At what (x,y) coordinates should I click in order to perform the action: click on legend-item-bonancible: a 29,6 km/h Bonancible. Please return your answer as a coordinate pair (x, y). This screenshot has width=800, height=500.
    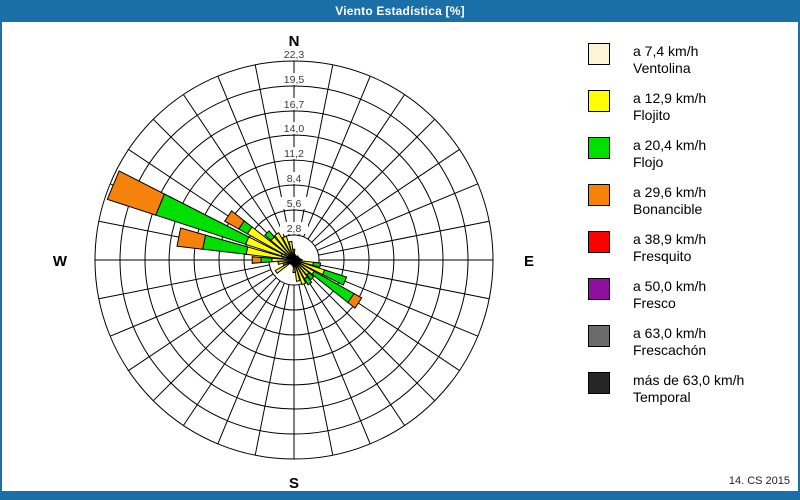
    Looking at the image, I should click on (690, 201).